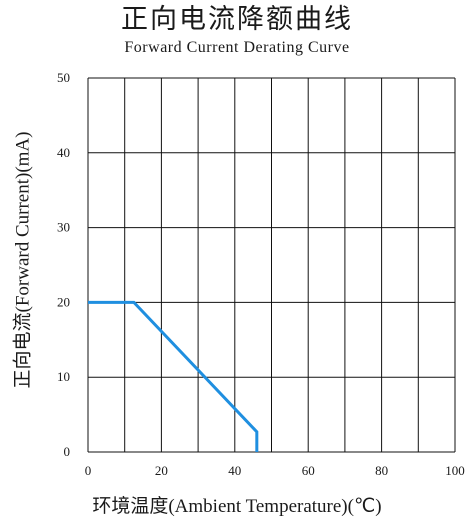  I want to click on x-tick-label: 0, so click(88, 470).